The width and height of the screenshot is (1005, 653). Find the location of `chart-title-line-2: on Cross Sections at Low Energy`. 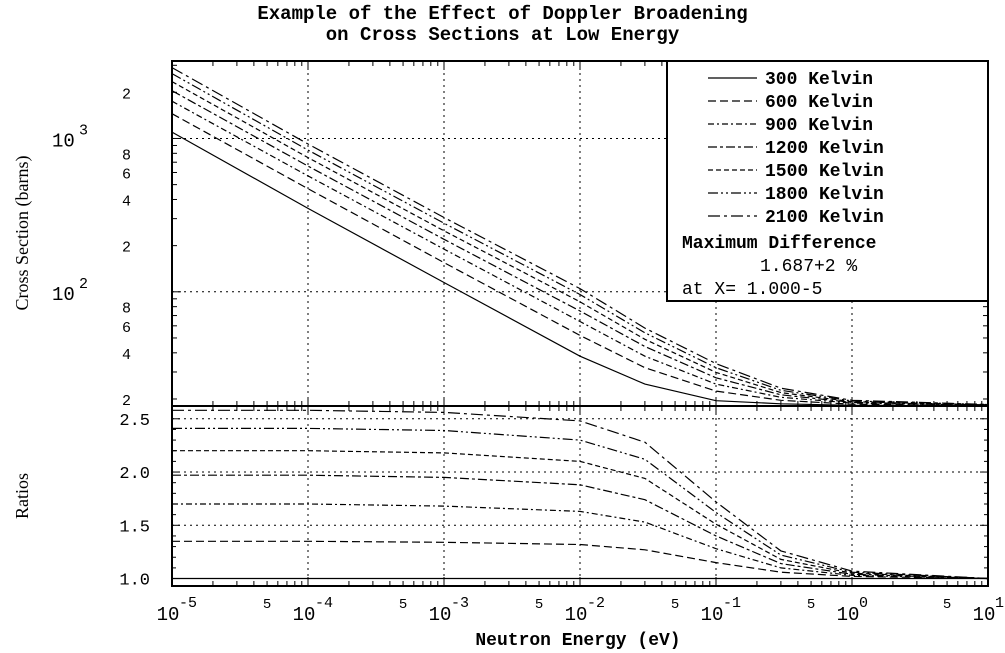

chart-title-line-2: on Cross Sections at Low Energy is located at coordinates (502, 35).